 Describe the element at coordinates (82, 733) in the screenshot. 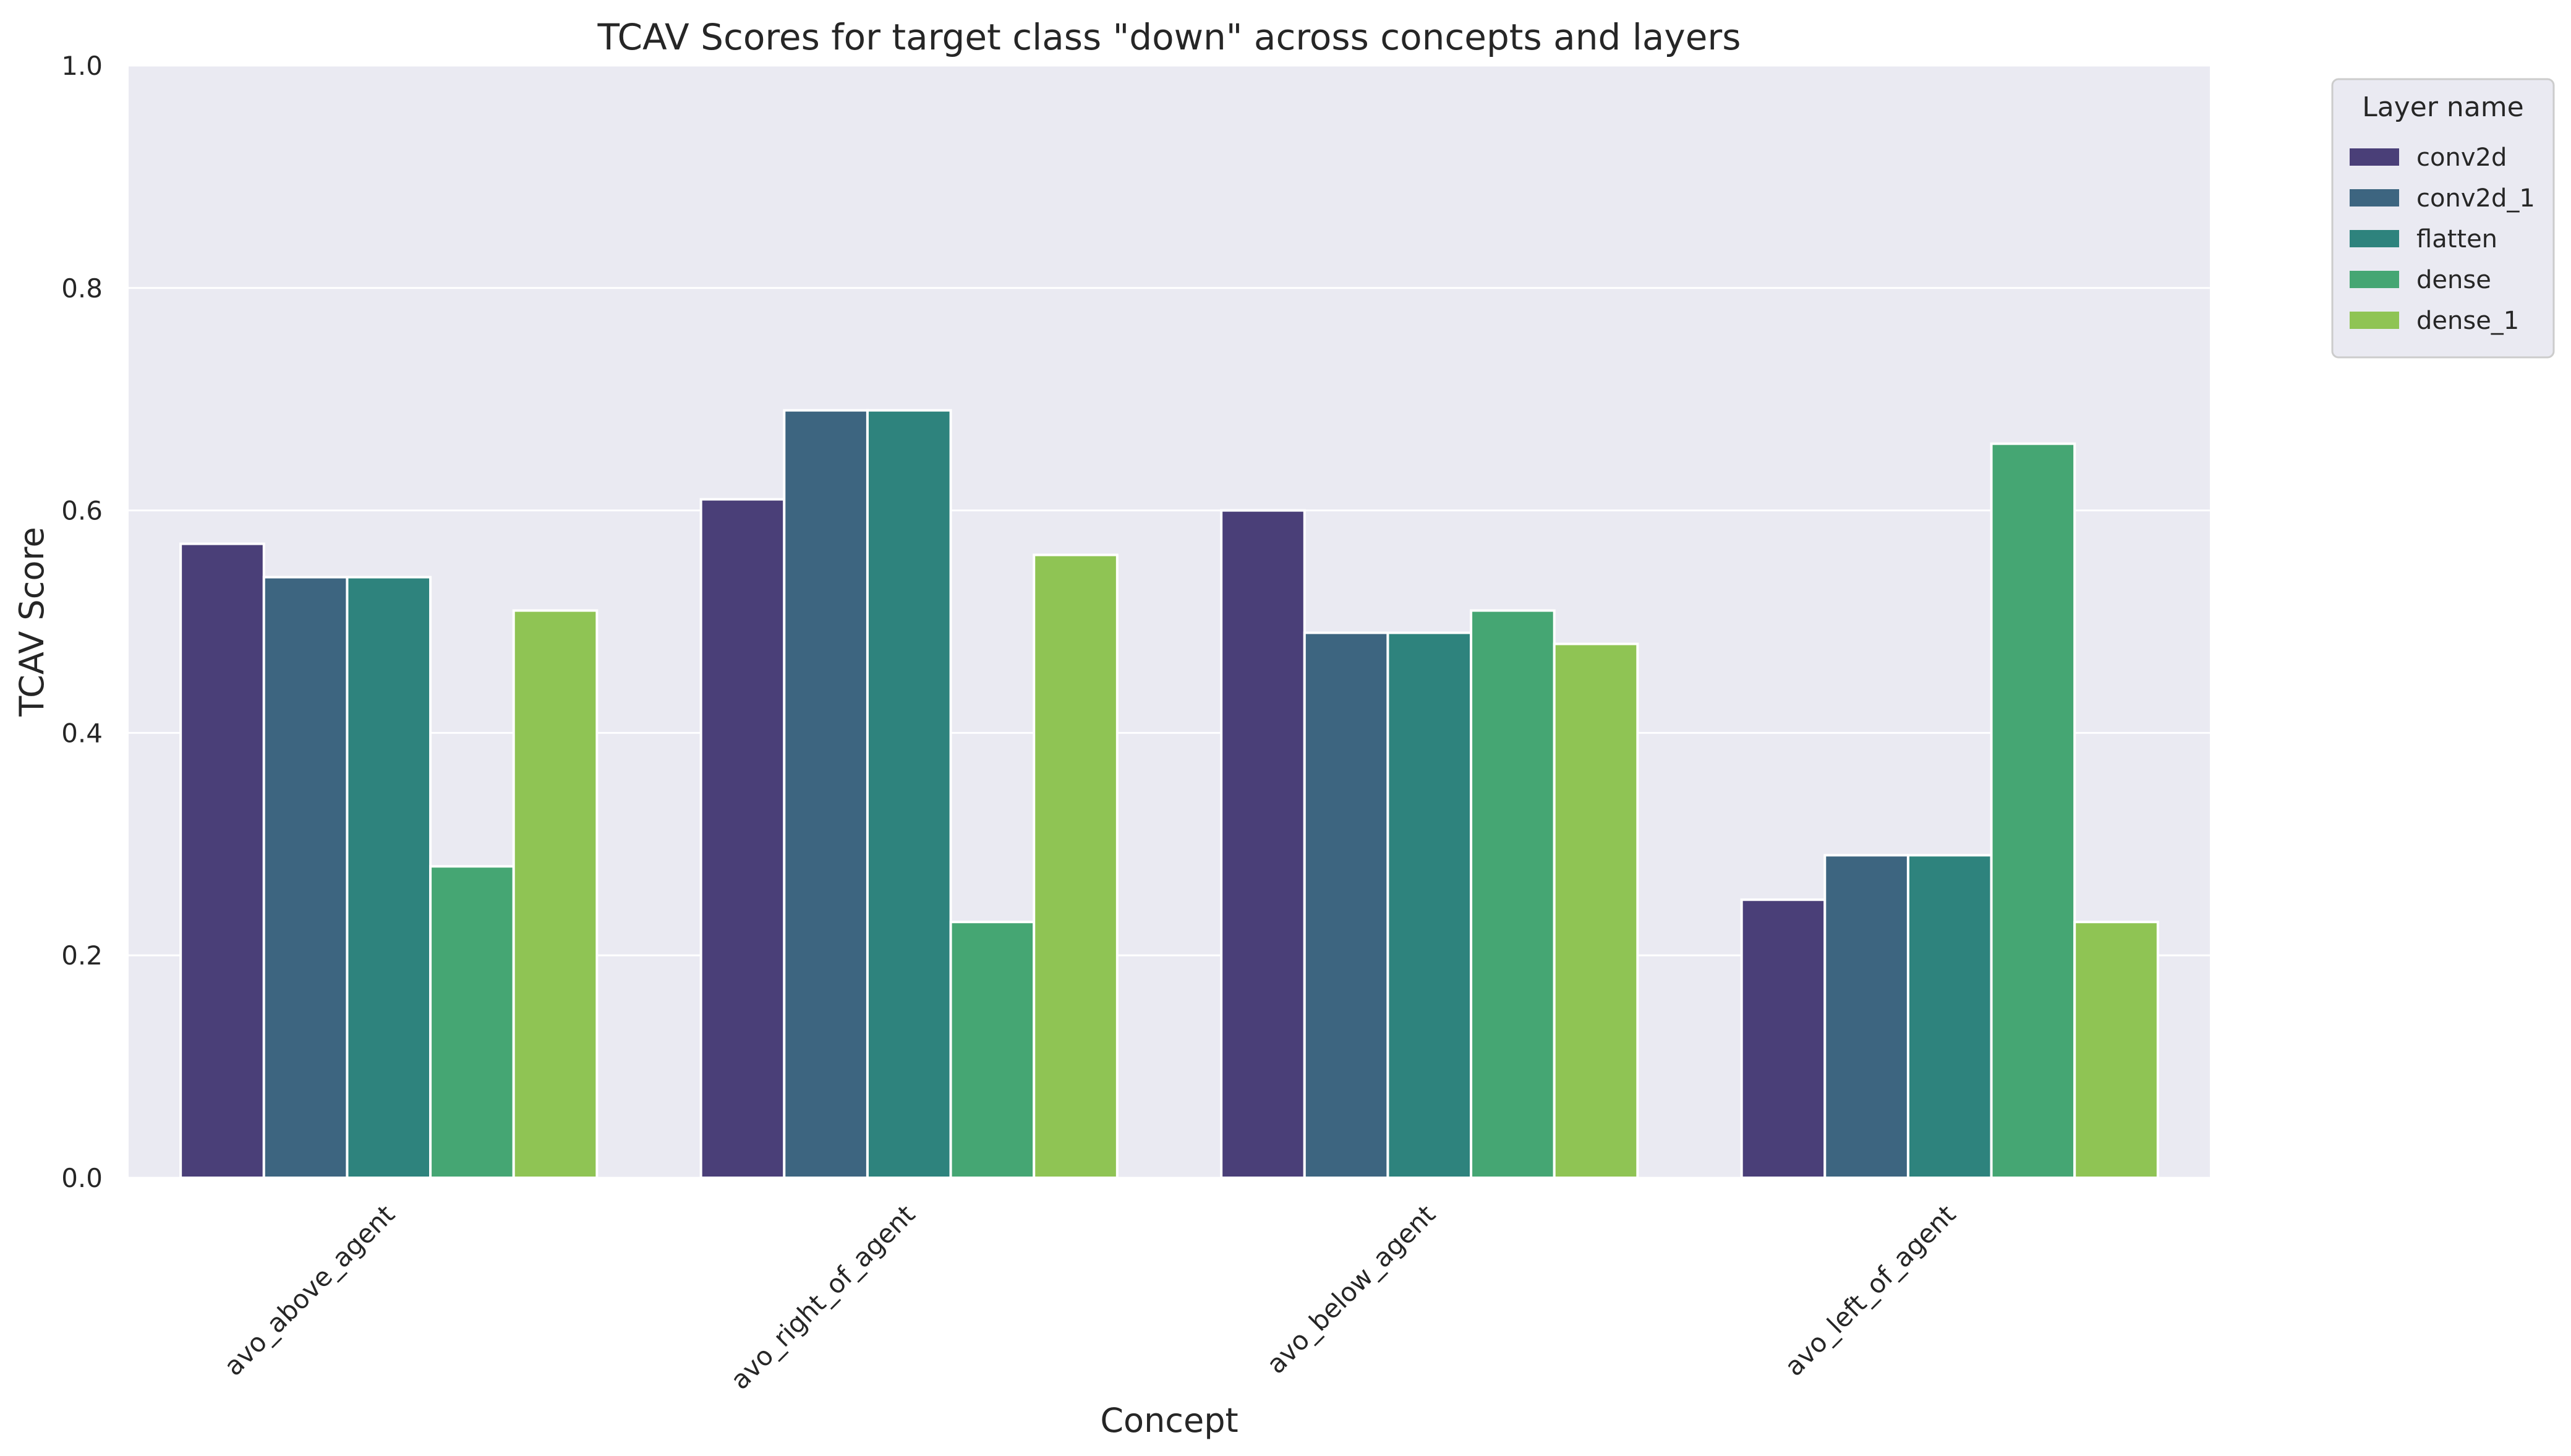

I see `y-tick-label: 0.4` at that location.